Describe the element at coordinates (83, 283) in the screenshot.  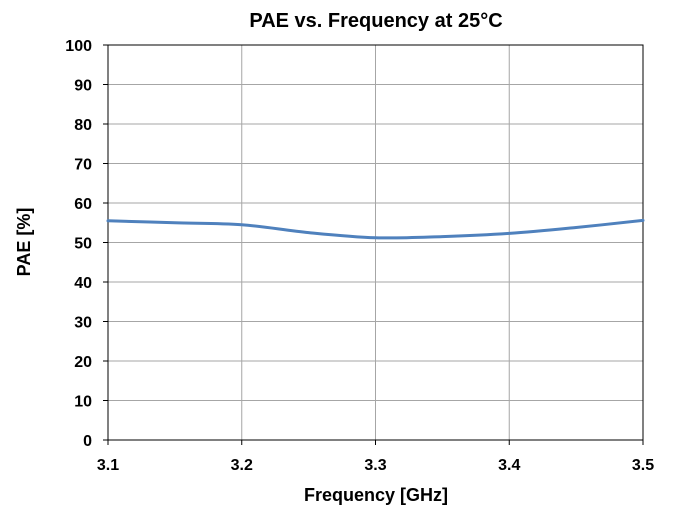
I see `y-tick-label: 40` at that location.